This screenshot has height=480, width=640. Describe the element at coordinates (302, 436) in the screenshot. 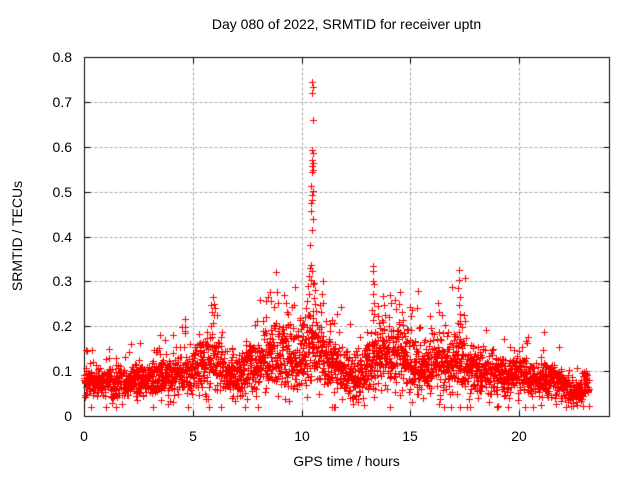

I see `x-tick-label: 10` at that location.